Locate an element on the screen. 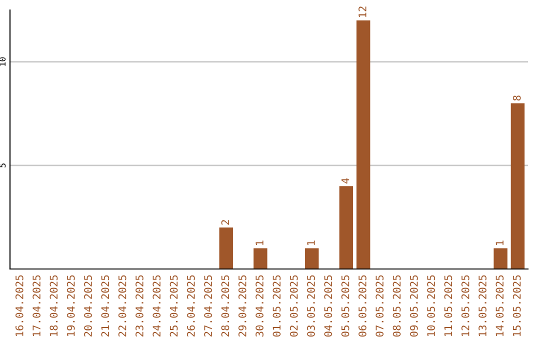 This screenshot has width=540, height=340. x-tick-label: 14.05.2025 is located at coordinates (500, 305).